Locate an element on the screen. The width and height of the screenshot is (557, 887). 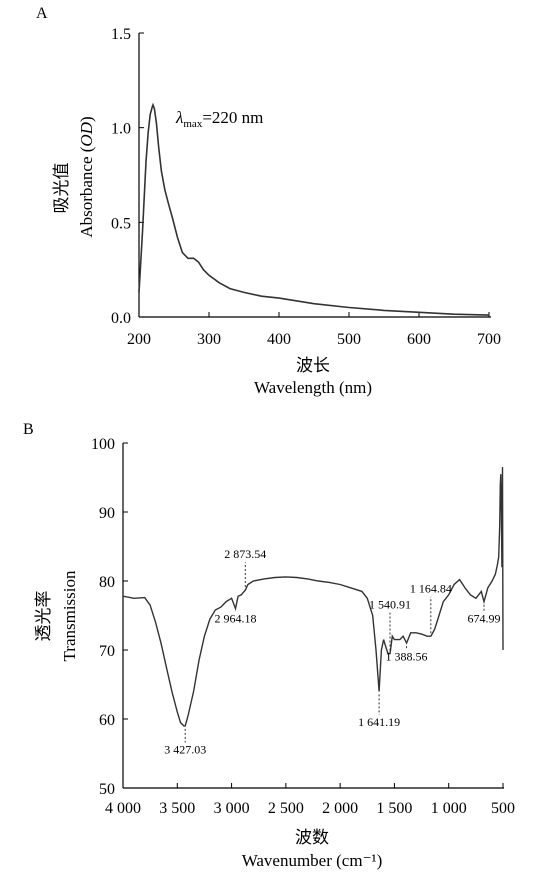
panel-b-x-tick-label: 2 000 is located at coordinates (340, 808).